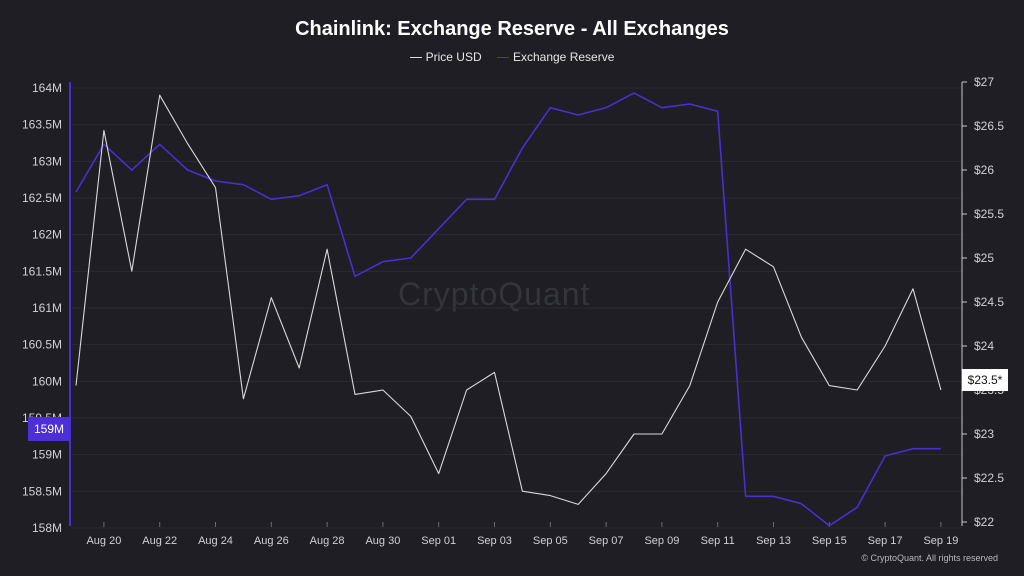 Image resolution: width=1024 pixels, height=576 pixels. Describe the element at coordinates (215, 541) in the screenshot. I see `x-tick-label: Aug 24` at that location.